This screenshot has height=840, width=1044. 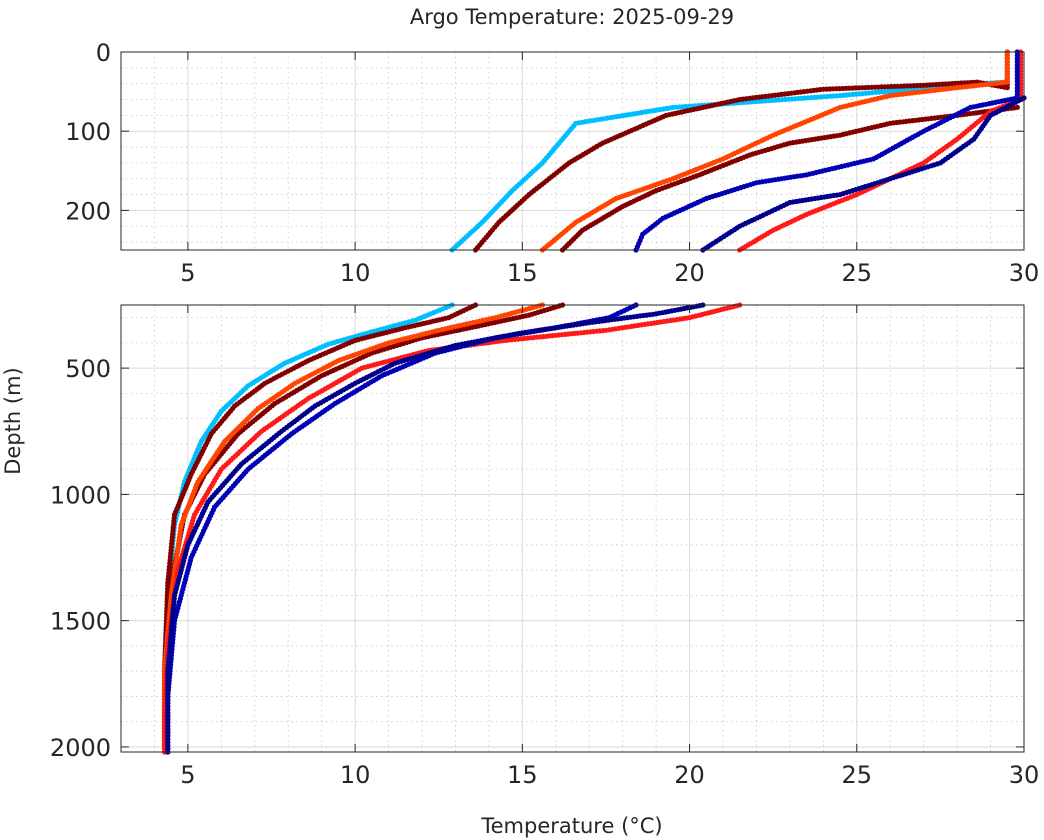 What do you see at coordinates (571, 826) in the screenshot?
I see `x-axis-label: Temperature (°C)` at bounding box center [571, 826].